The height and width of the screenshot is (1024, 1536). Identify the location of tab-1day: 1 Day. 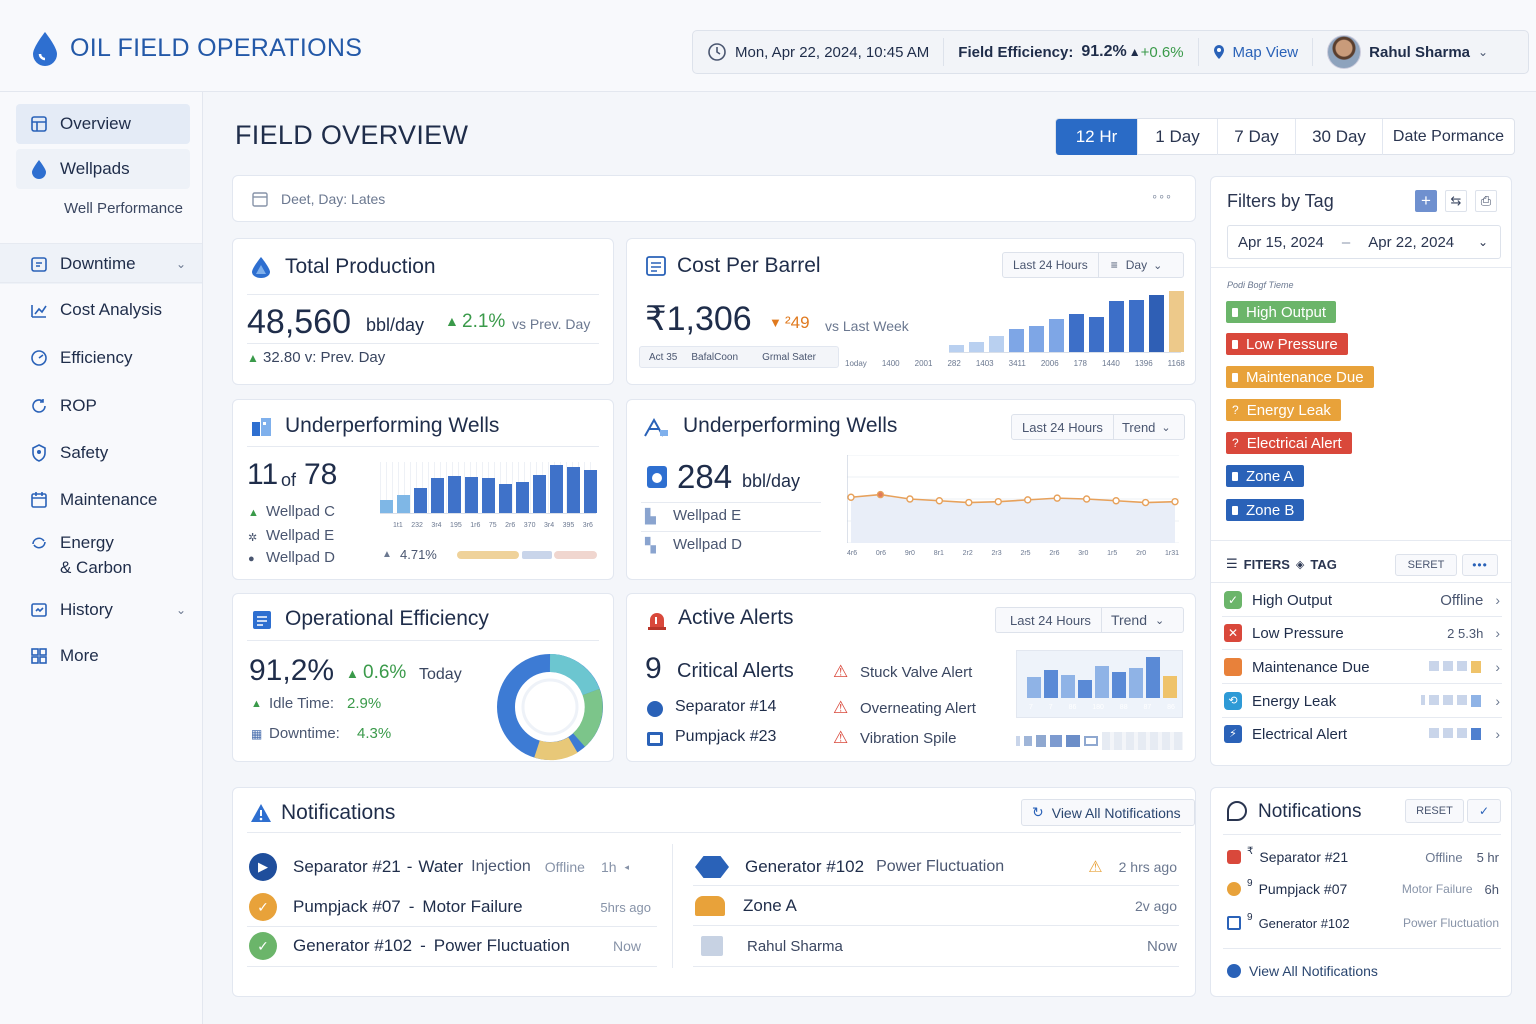
(1178, 137).